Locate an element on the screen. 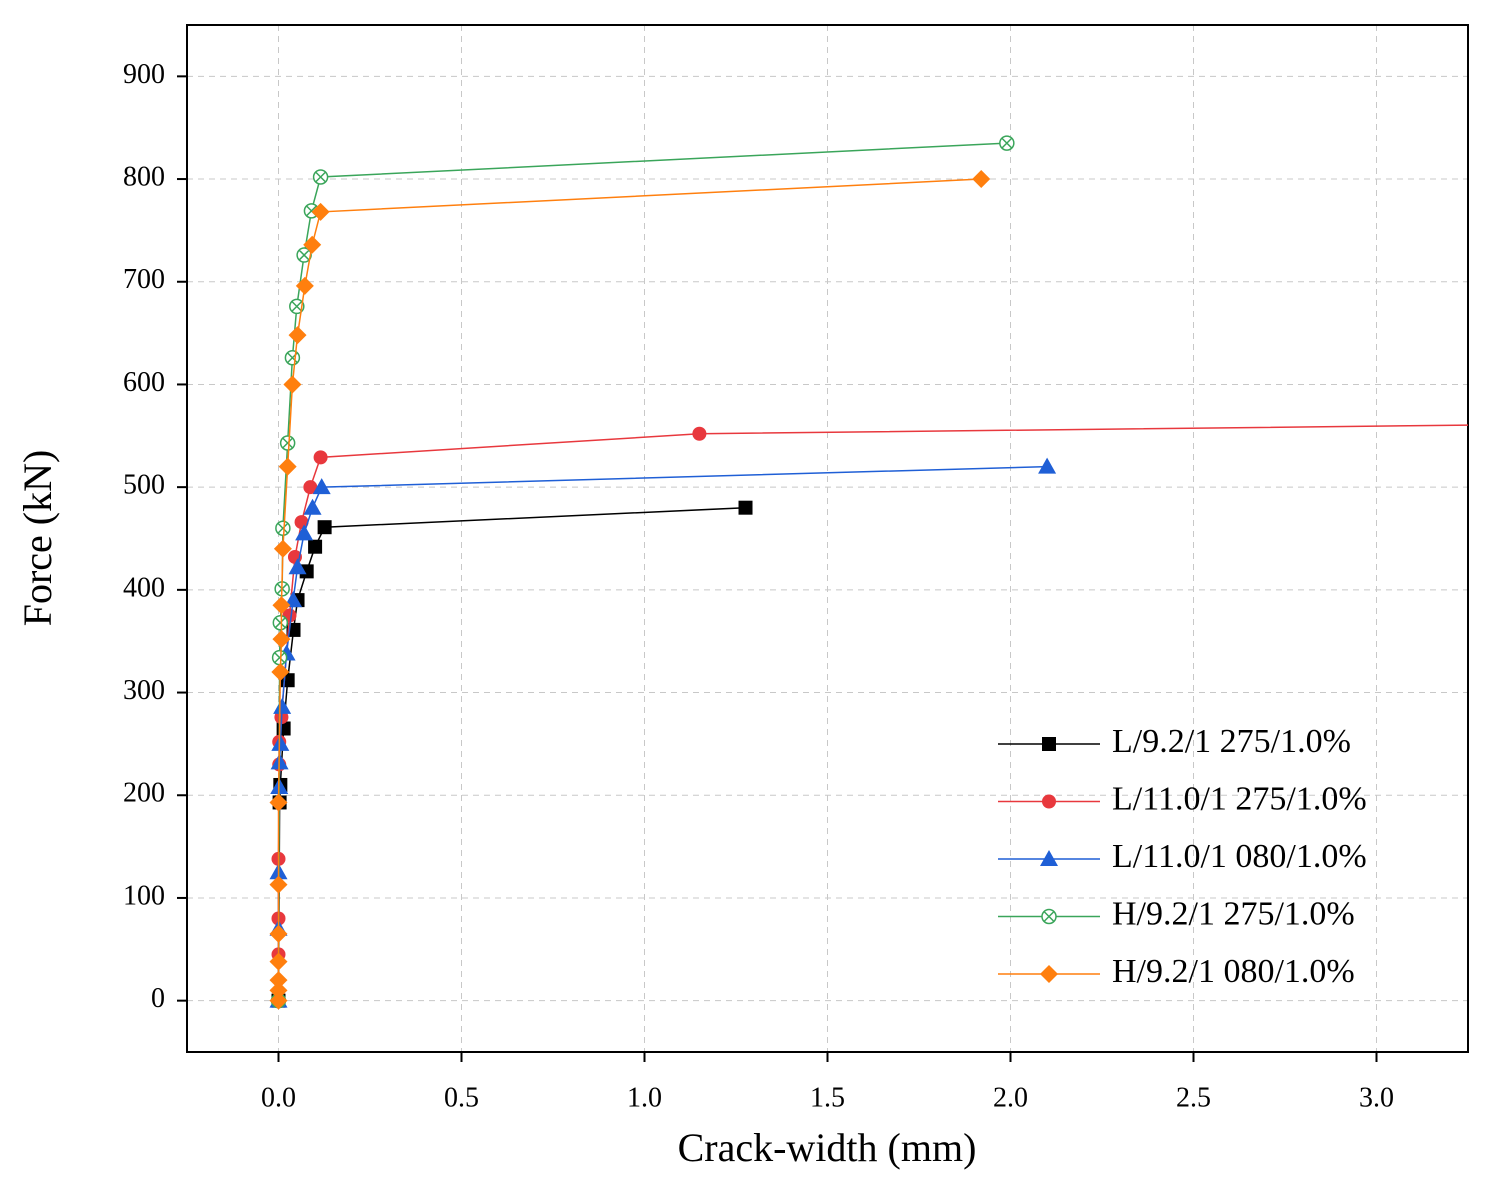  legend-label: L/11.0/1 275/1.0% is located at coordinates (1239, 798).